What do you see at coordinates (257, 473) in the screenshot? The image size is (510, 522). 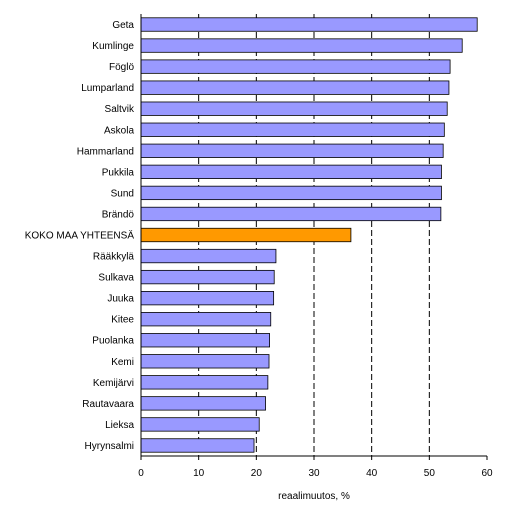 I see `x-tick-label: 20` at bounding box center [257, 473].